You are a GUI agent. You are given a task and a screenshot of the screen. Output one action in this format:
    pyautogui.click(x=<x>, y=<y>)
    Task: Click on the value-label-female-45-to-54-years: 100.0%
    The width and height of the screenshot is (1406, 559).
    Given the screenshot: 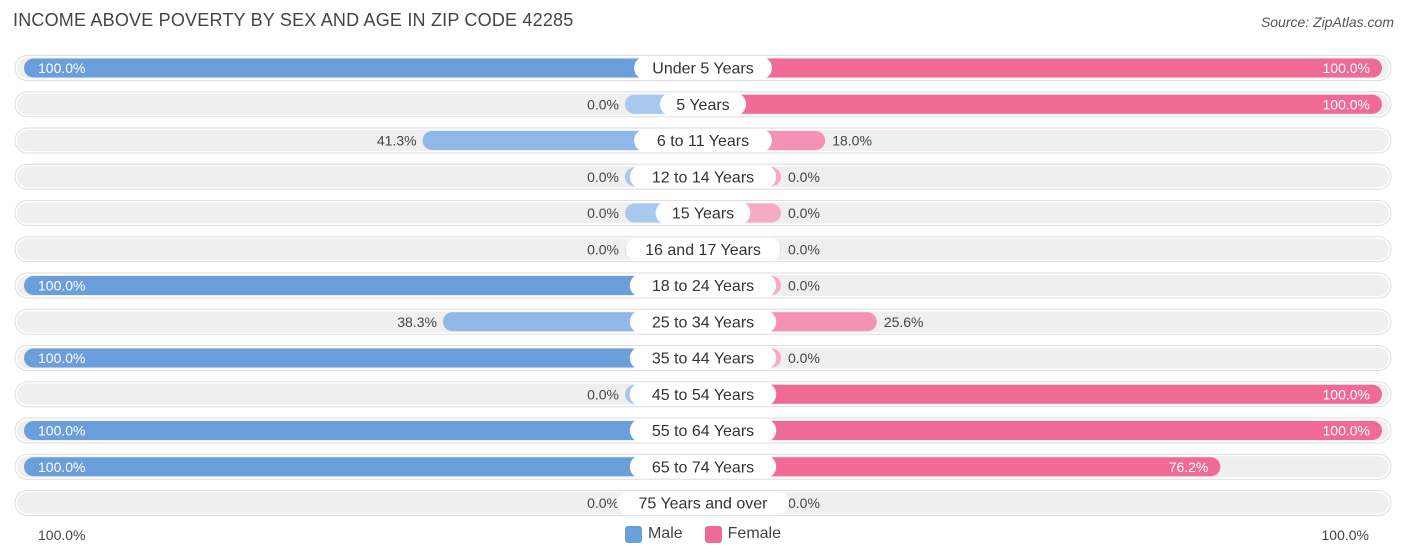 What is the action you would take?
    pyautogui.click(x=1346, y=394)
    